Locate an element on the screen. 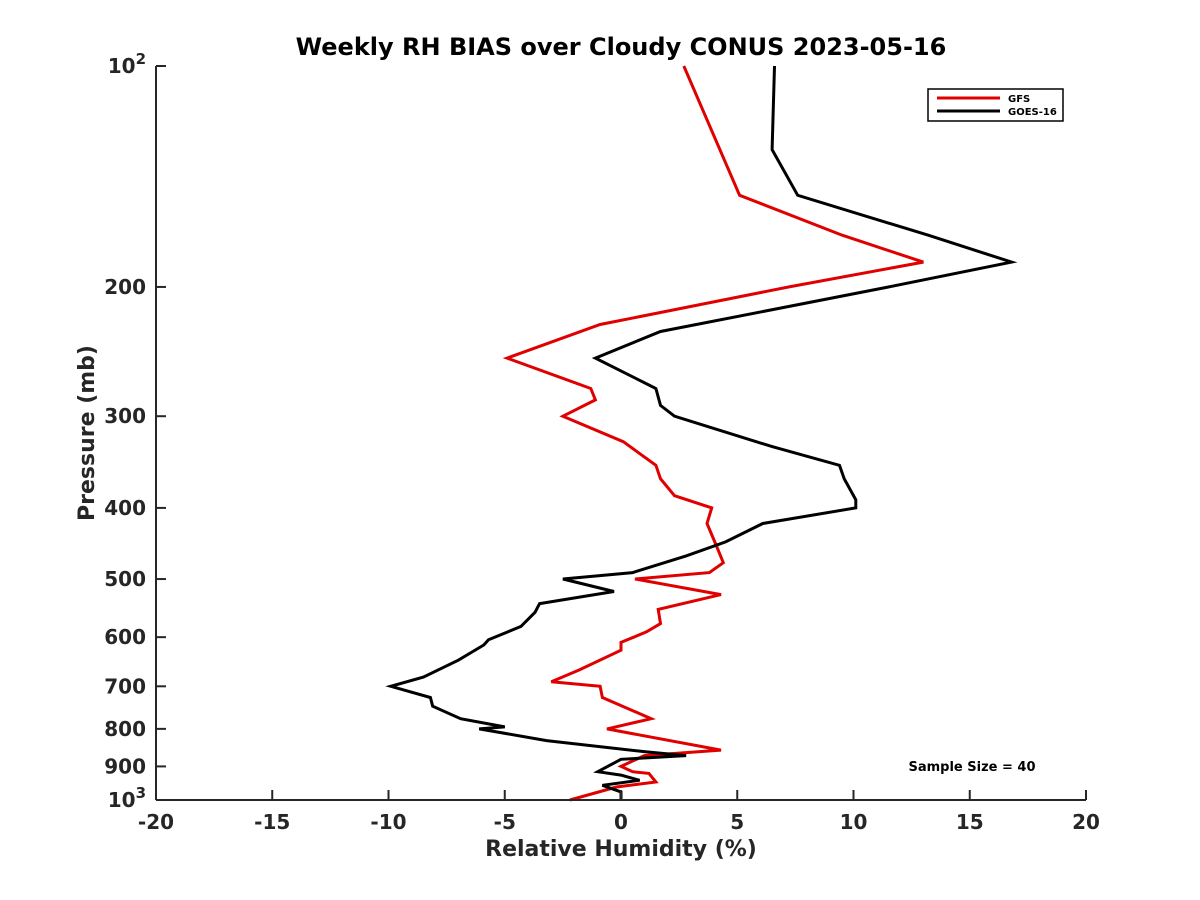 The height and width of the screenshot is (900, 1200). x-tick-label: 0 is located at coordinates (621, 822).